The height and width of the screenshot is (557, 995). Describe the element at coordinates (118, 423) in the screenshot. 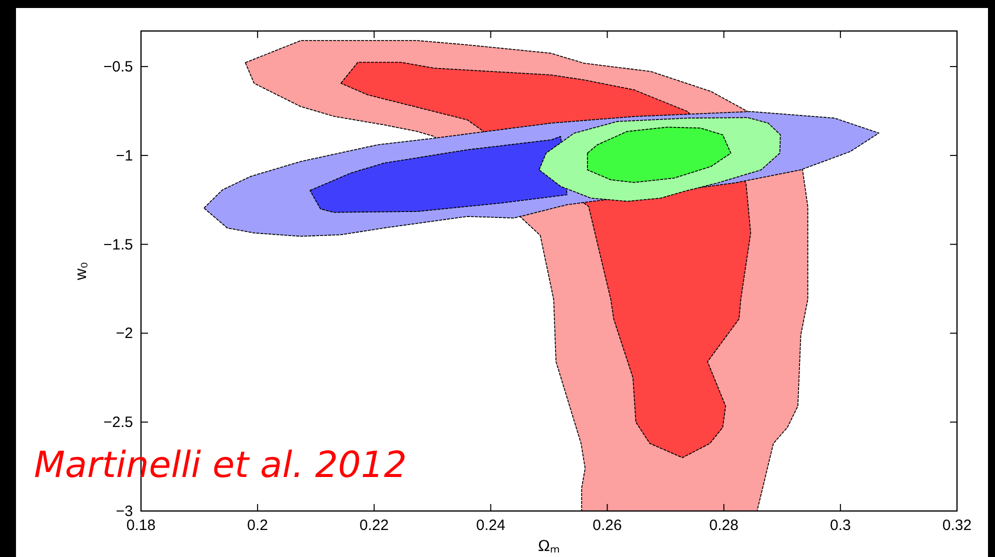

I see `y-tick-label: −2.5` at that location.